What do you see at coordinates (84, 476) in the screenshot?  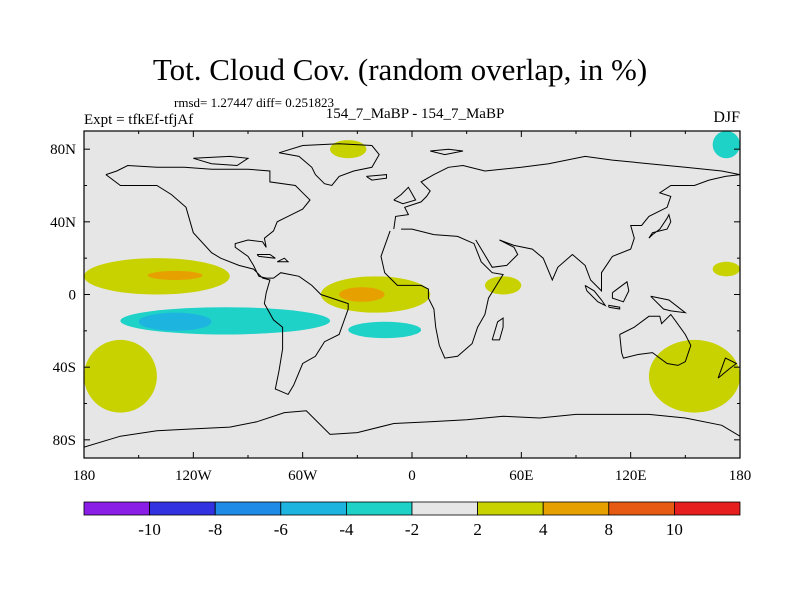 I see `x-tick-label-0: 180` at bounding box center [84, 476].